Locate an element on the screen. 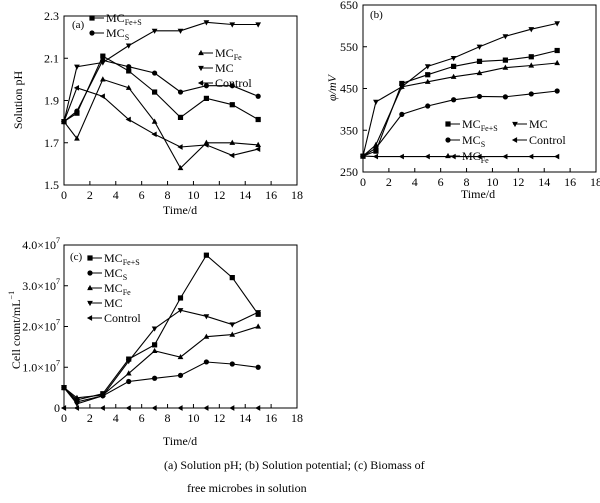  legend-label: Control is located at coordinates (122, 318).